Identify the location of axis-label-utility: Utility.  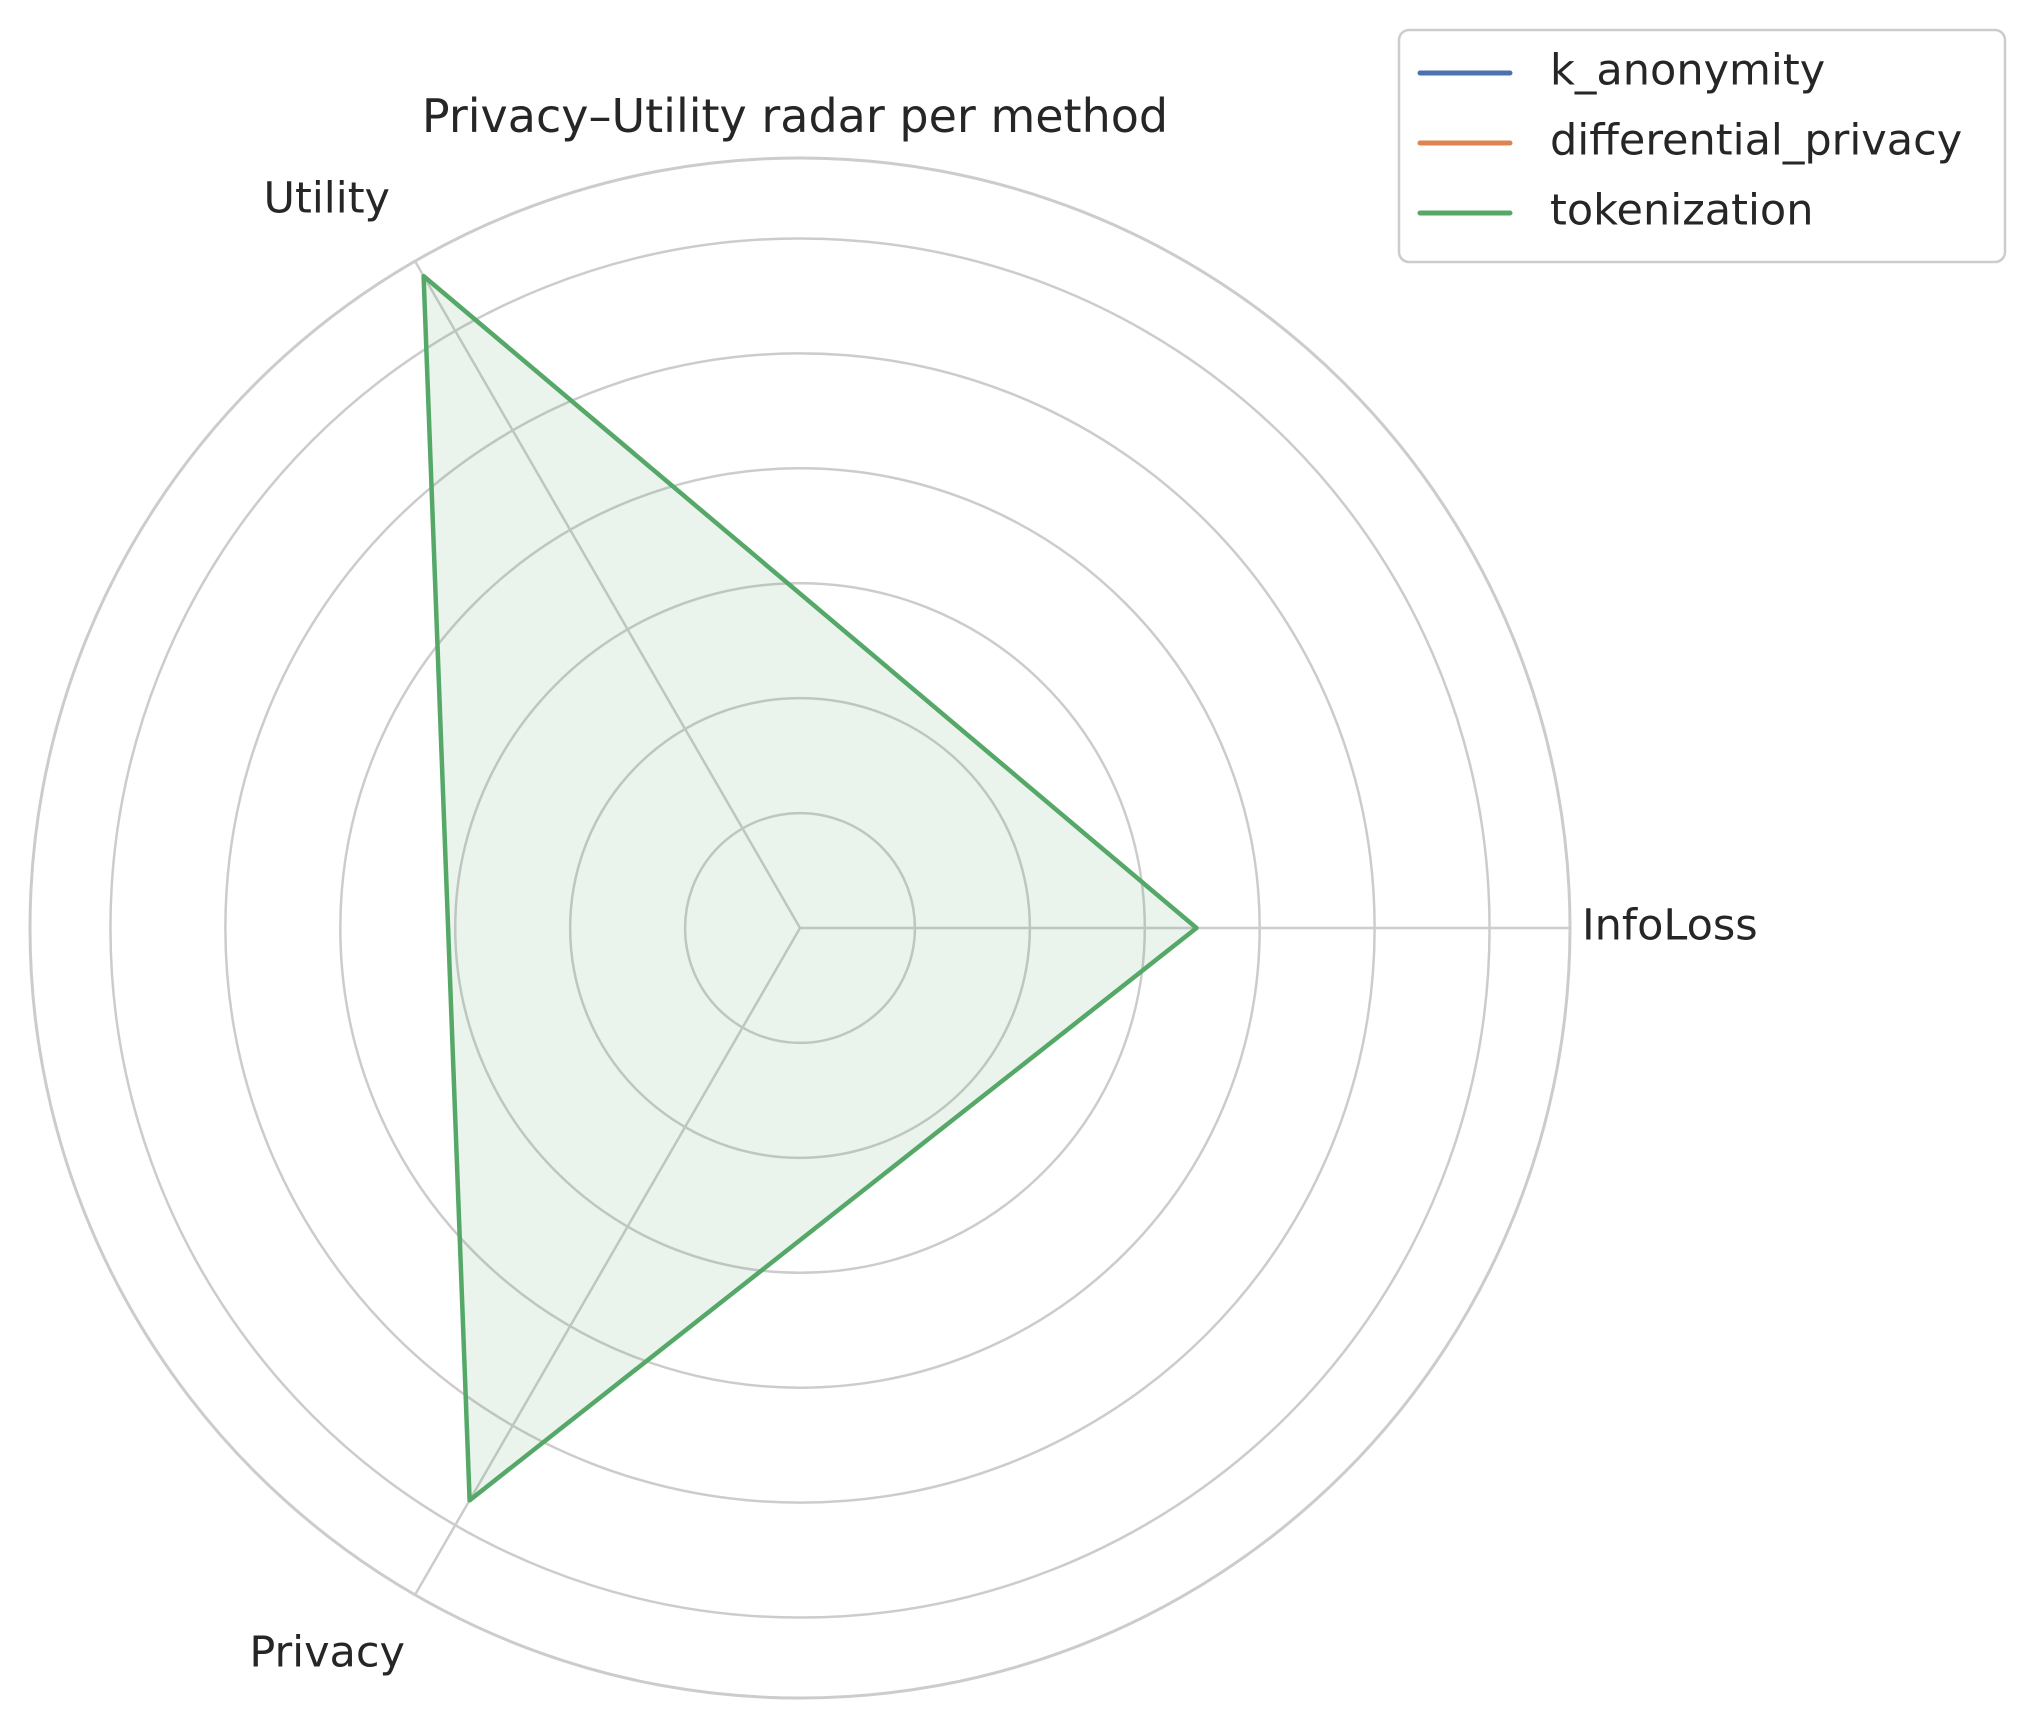
(327, 199).